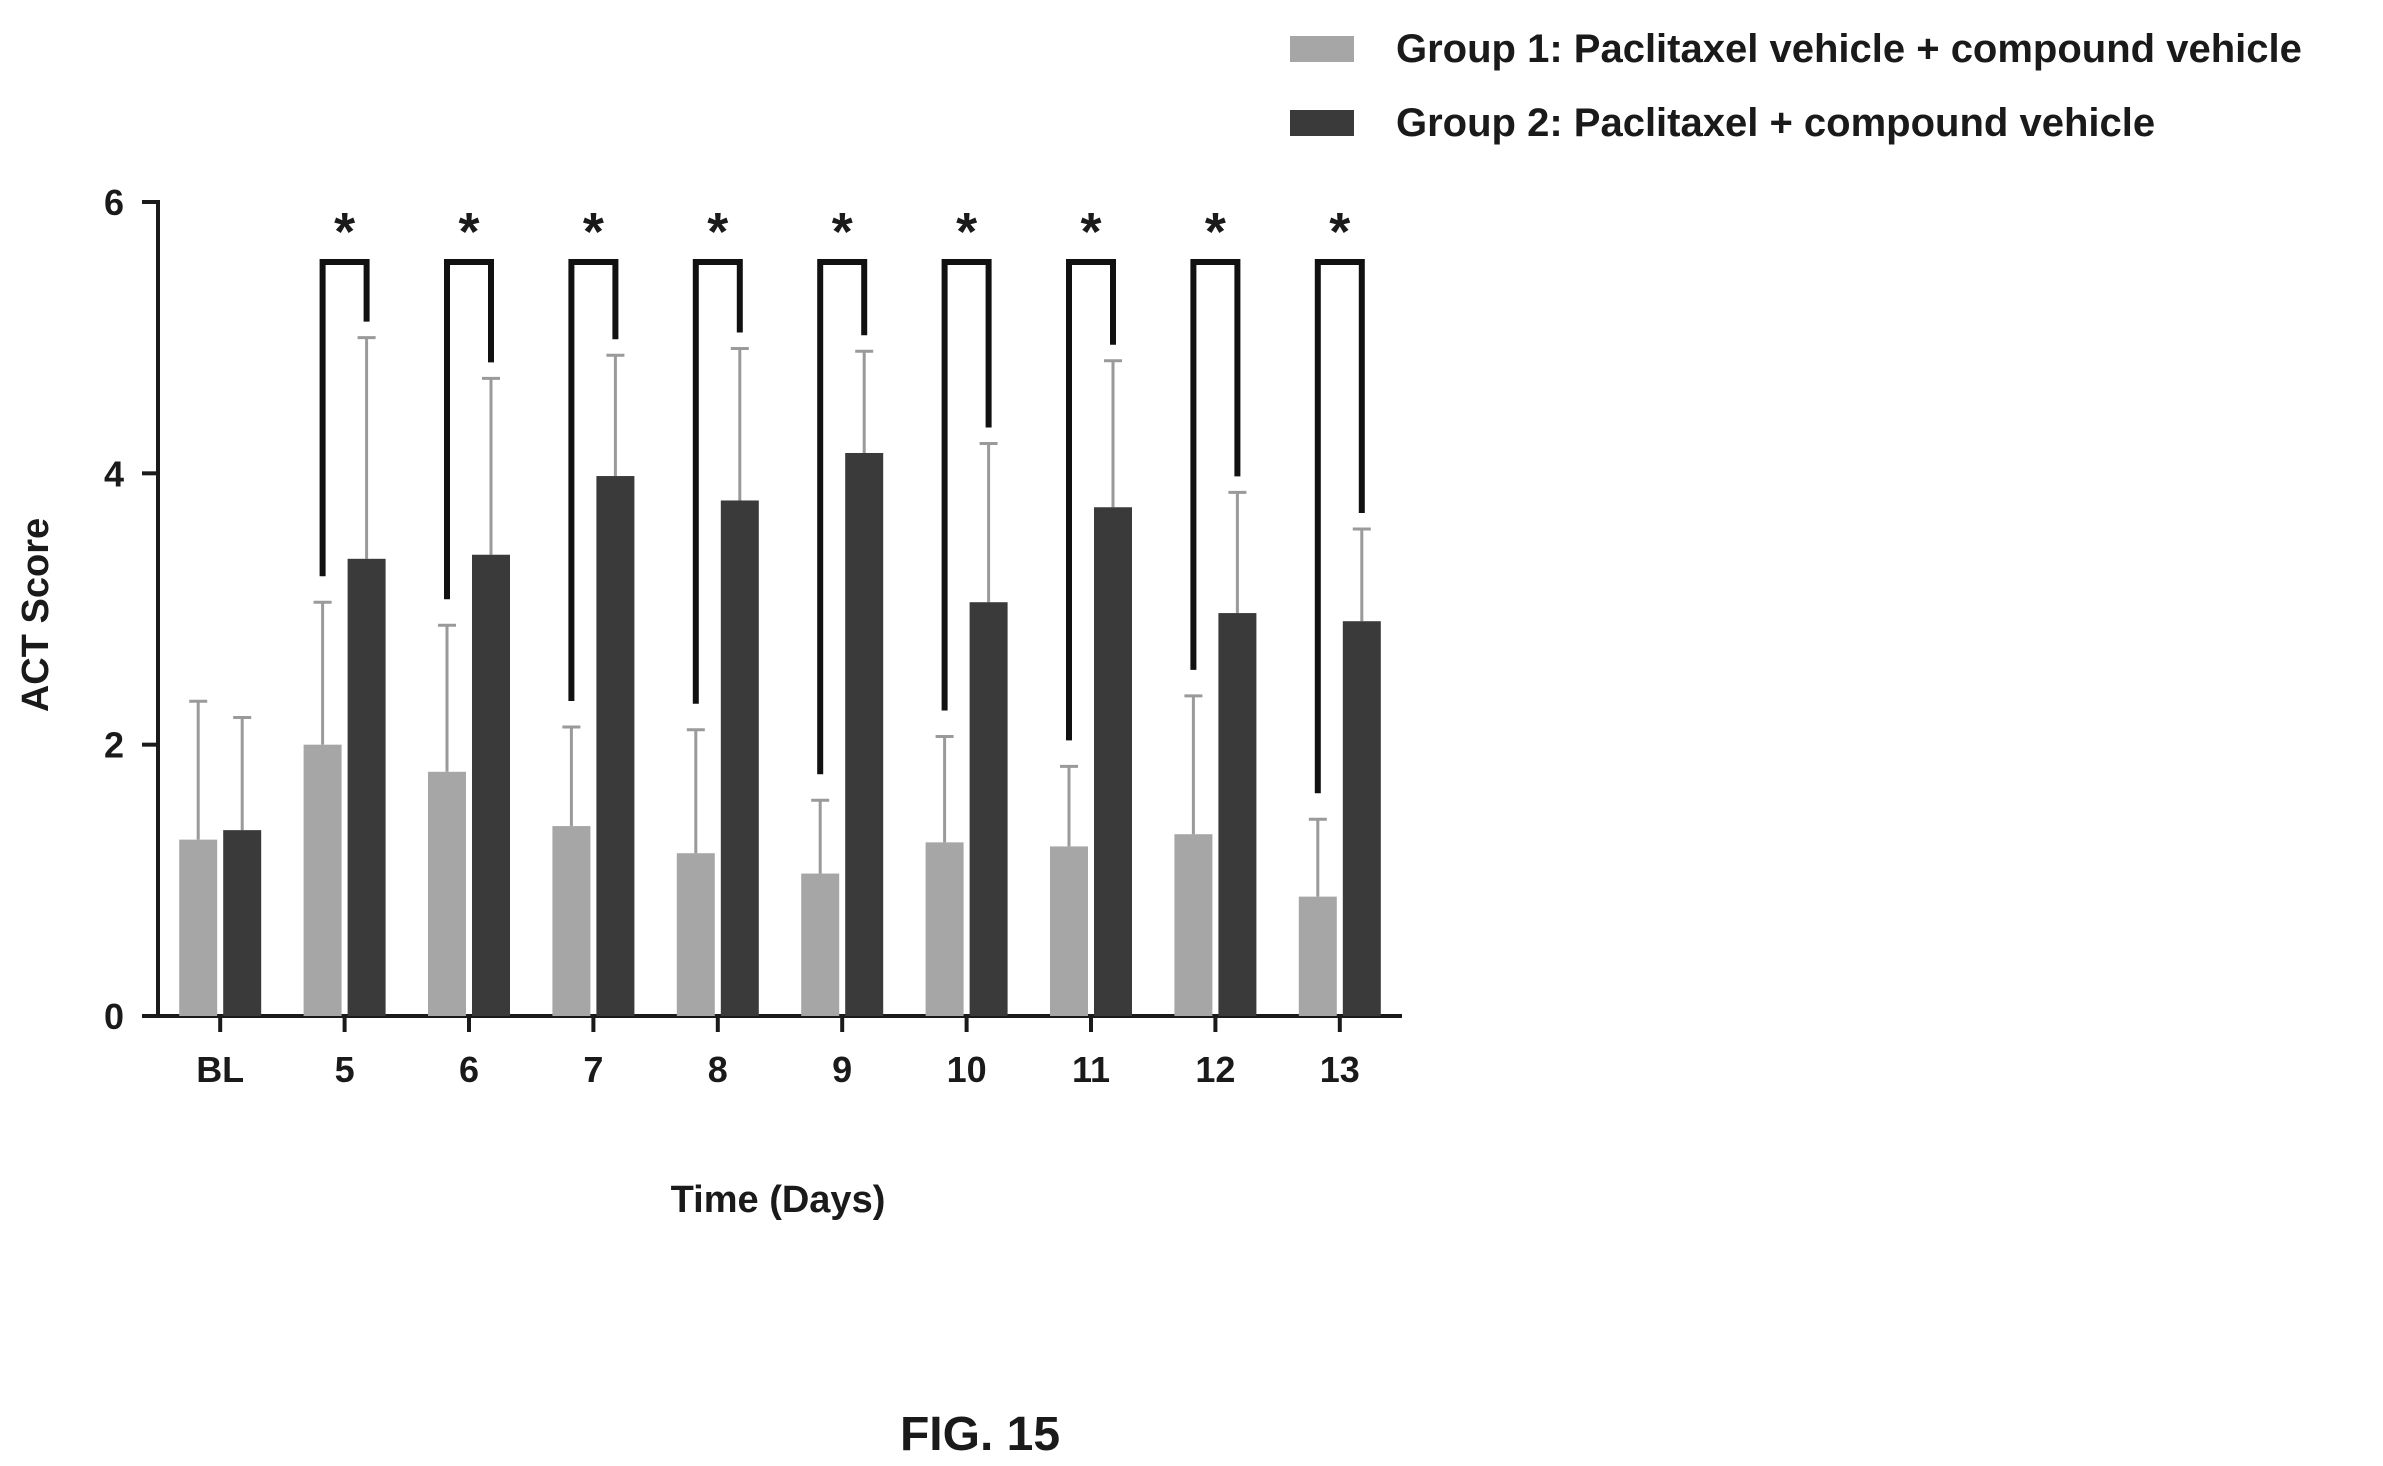  Describe the element at coordinates (114, 202) in the screenshot. I see `y-tick-label: 6` at that location.